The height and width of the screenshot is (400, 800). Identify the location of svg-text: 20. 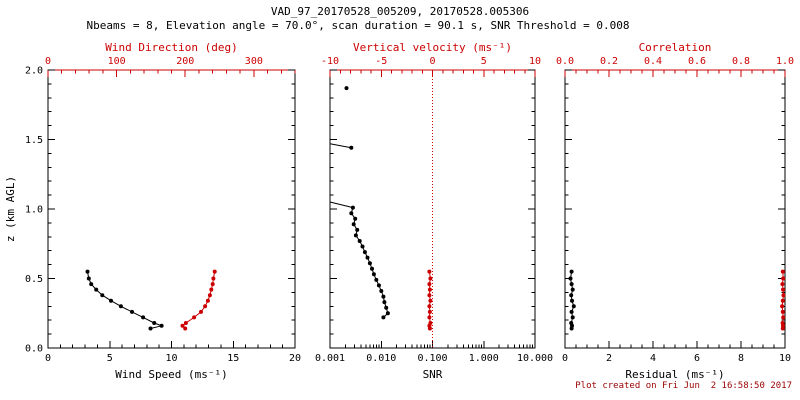
(295, 358).